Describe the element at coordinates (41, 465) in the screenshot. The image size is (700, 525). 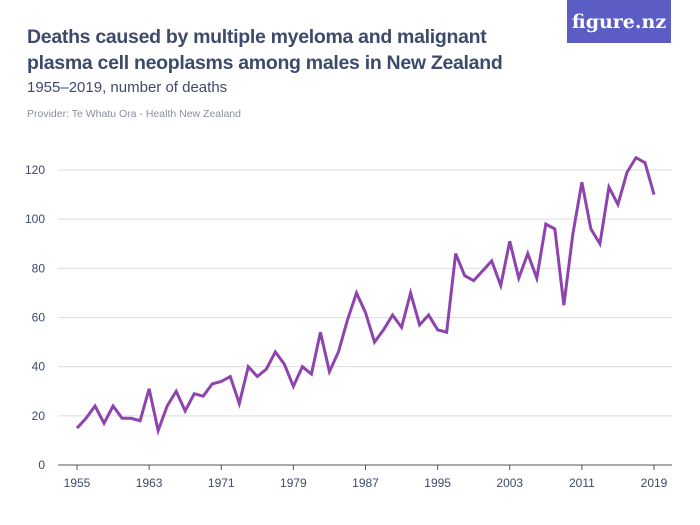
I see `y-tick-label: 0` at that location.